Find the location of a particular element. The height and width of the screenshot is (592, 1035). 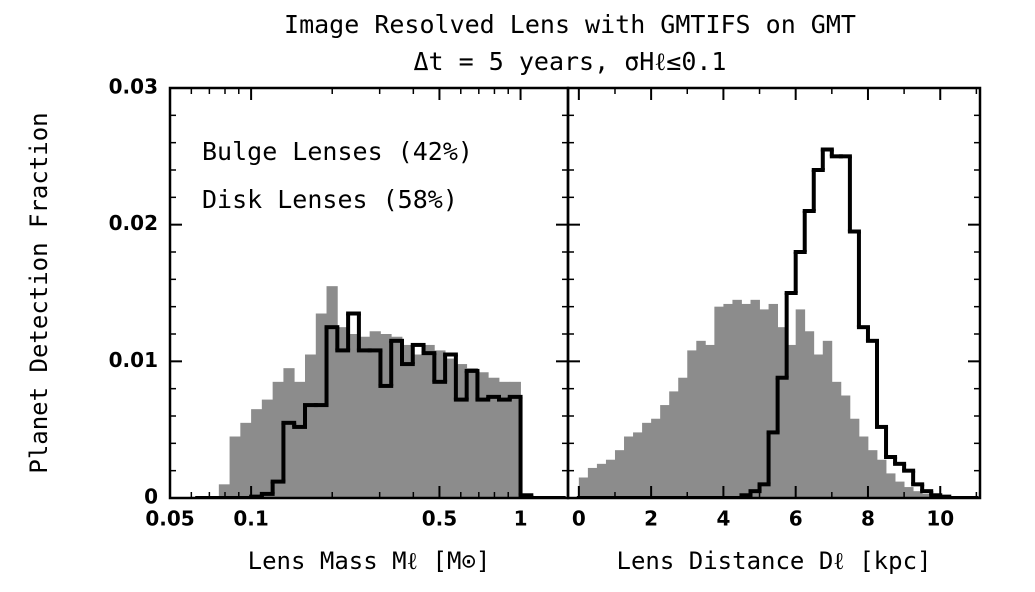

x-tick-label: 2 is located at coordinates (651, 519).